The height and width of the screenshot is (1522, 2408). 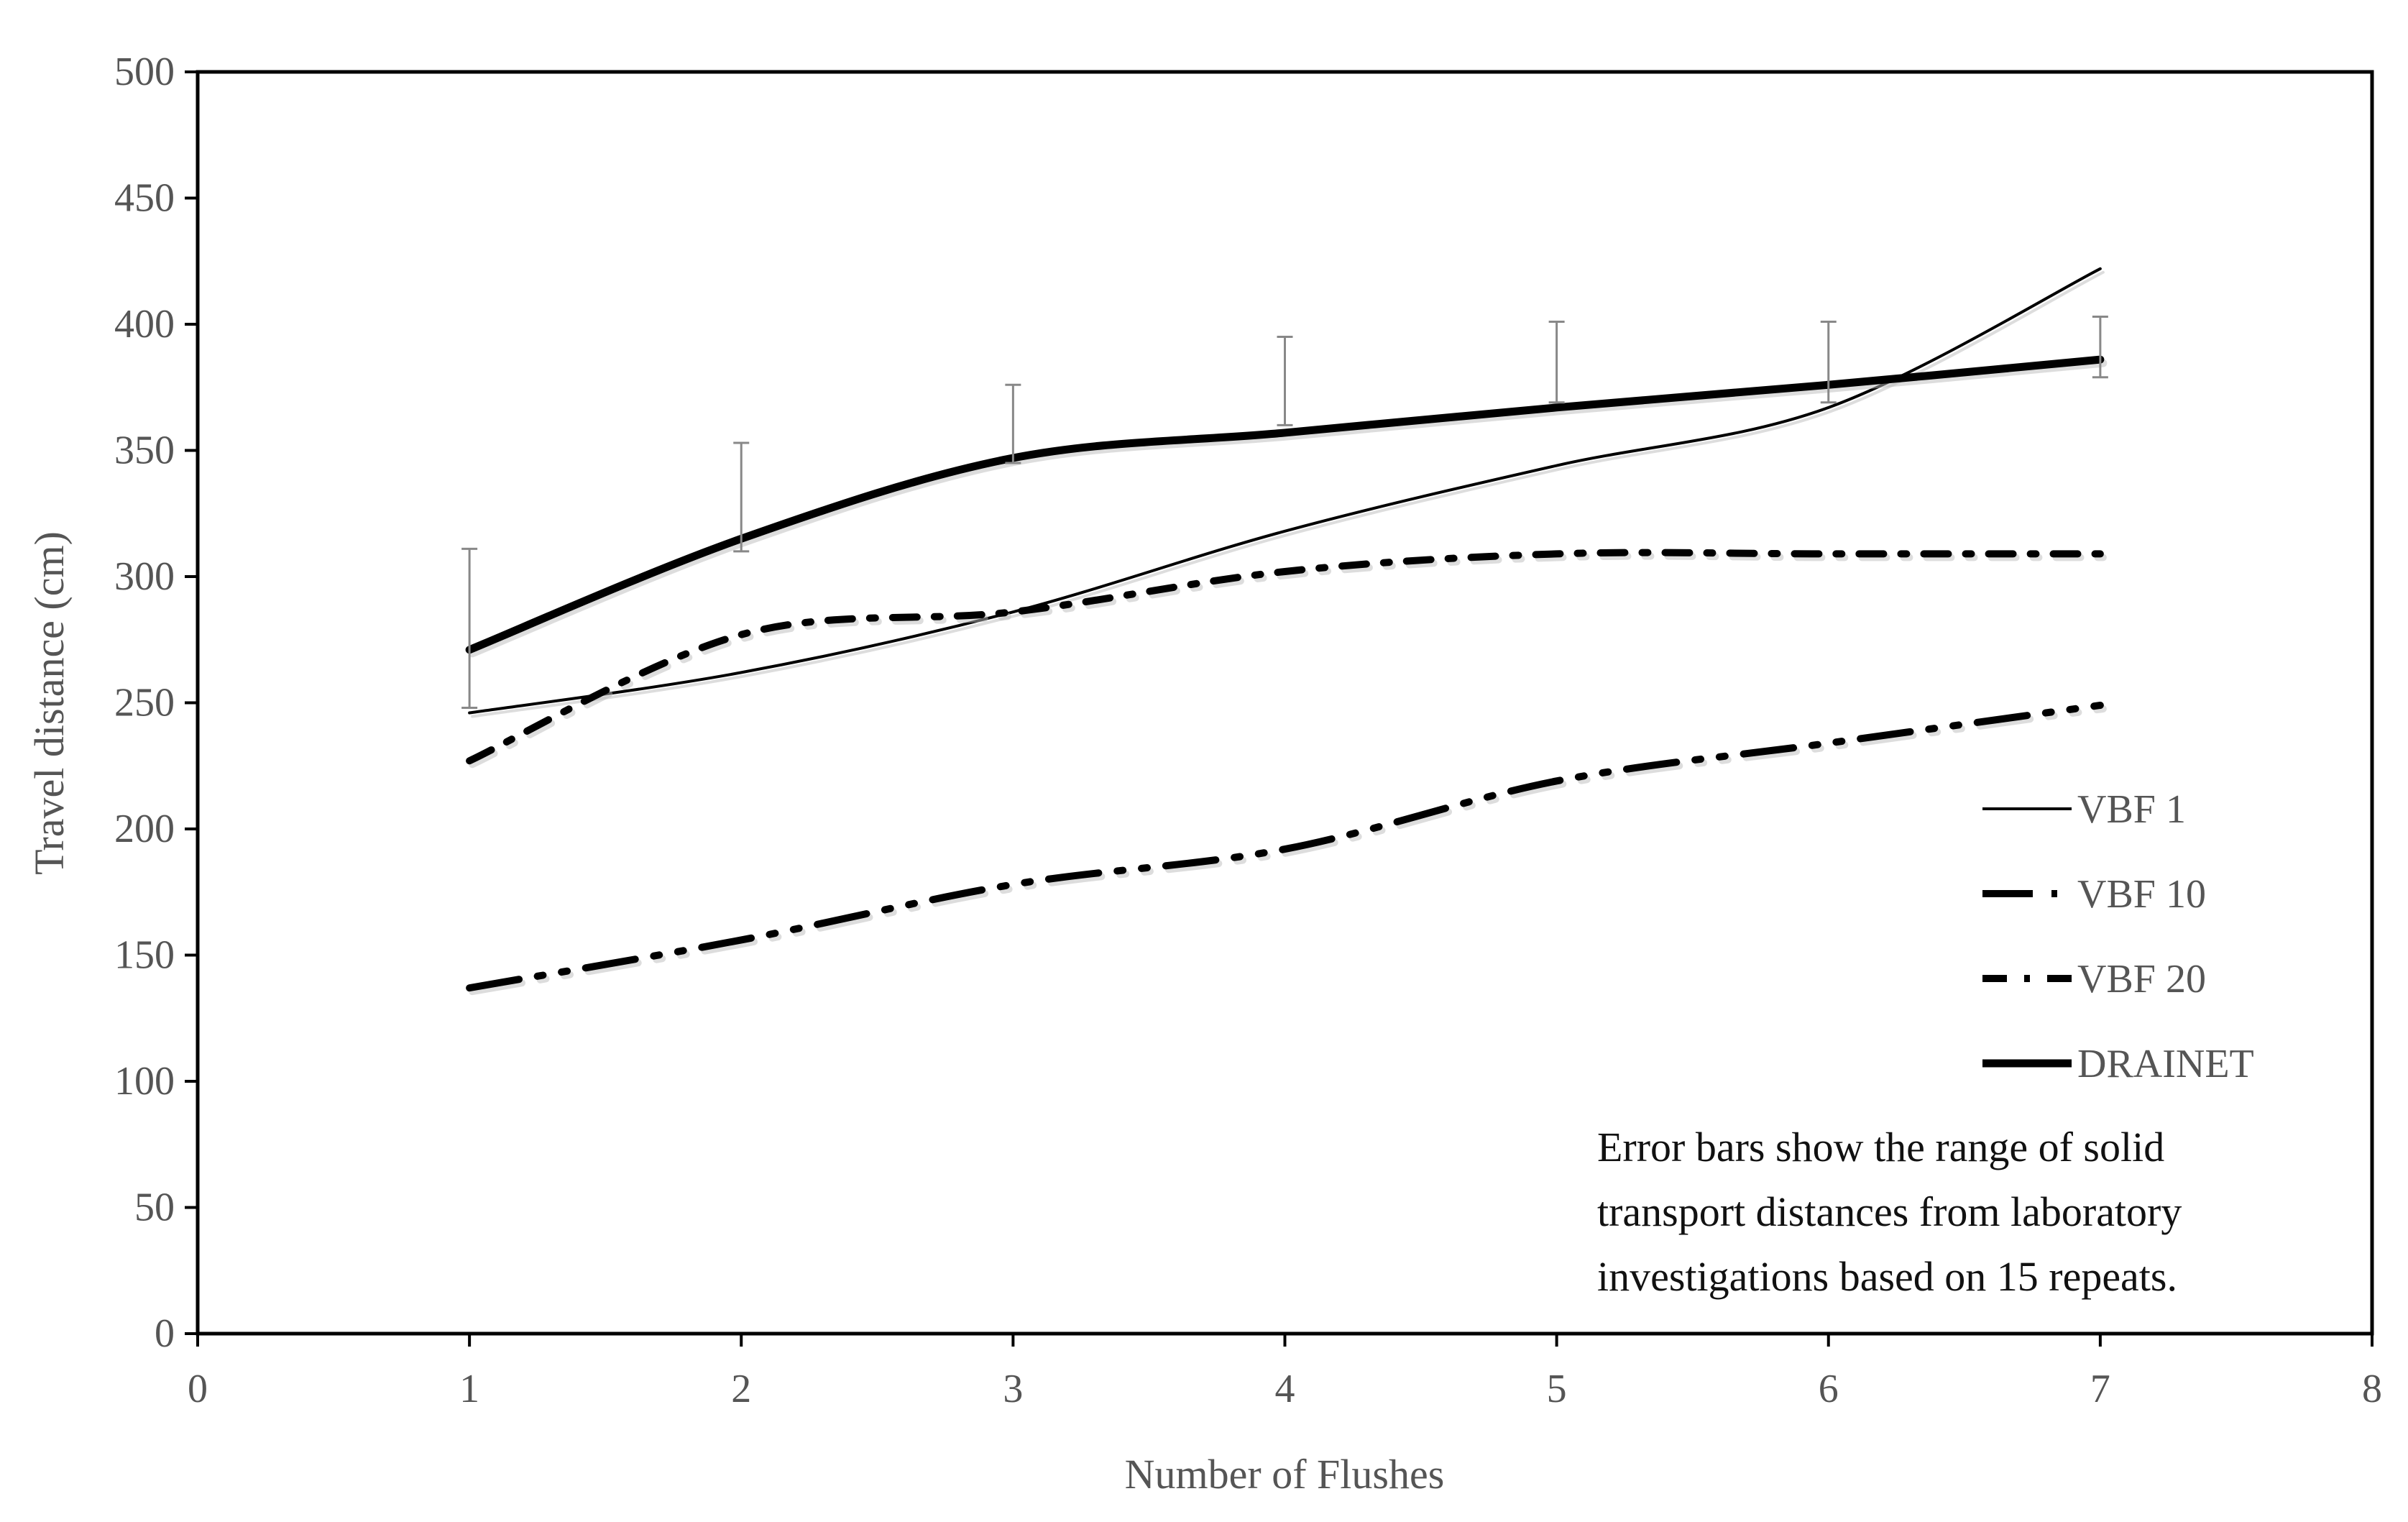 I want to click on series-shadow-drainet, so click(x=1288, y=508).